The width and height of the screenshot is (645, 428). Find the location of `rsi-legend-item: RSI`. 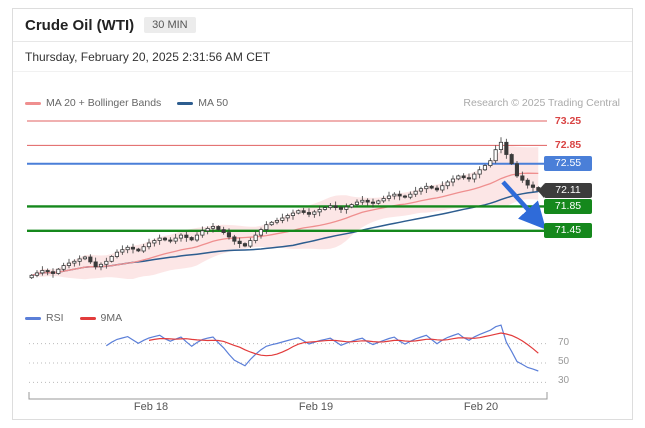

rsi-legend-item: RSI is located at coordinates (44, 318).